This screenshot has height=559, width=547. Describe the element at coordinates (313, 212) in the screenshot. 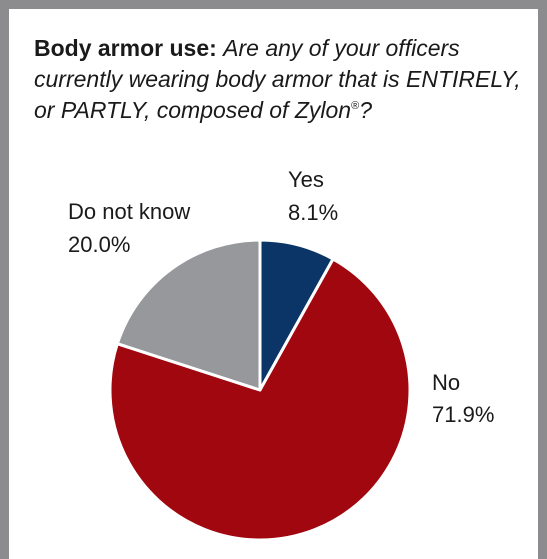

I see `slice-value-yes: 8.1%` at that location.